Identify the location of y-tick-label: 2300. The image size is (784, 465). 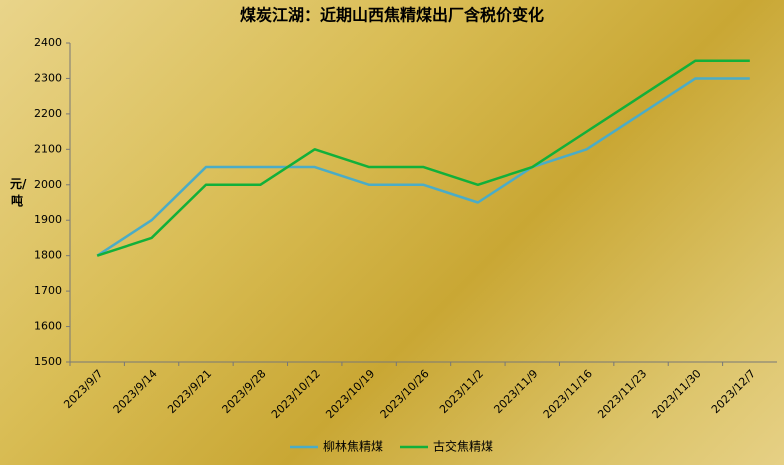
(48, 77).